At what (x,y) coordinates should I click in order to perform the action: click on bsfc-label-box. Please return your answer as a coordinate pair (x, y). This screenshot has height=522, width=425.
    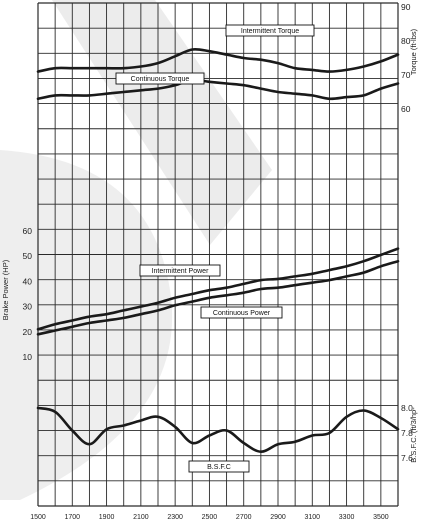
    Looking at the image, I should click on (219, 466).